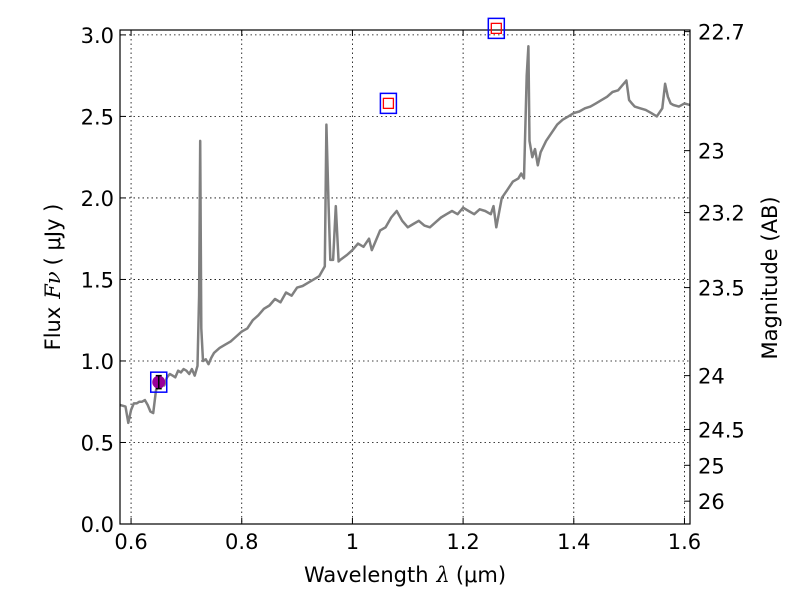 Image resolution: width=800 pixels, height=600 pixels. Describe the element at coordinates (241, 542) in the screenshot. I see `x-tick-label-1: 0.8` at that location.